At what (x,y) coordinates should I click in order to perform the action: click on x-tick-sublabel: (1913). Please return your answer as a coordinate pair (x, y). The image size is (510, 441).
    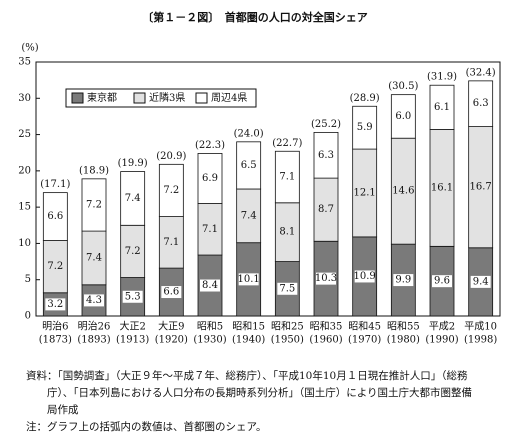
    Looking at the image, I should click on (132, 340).